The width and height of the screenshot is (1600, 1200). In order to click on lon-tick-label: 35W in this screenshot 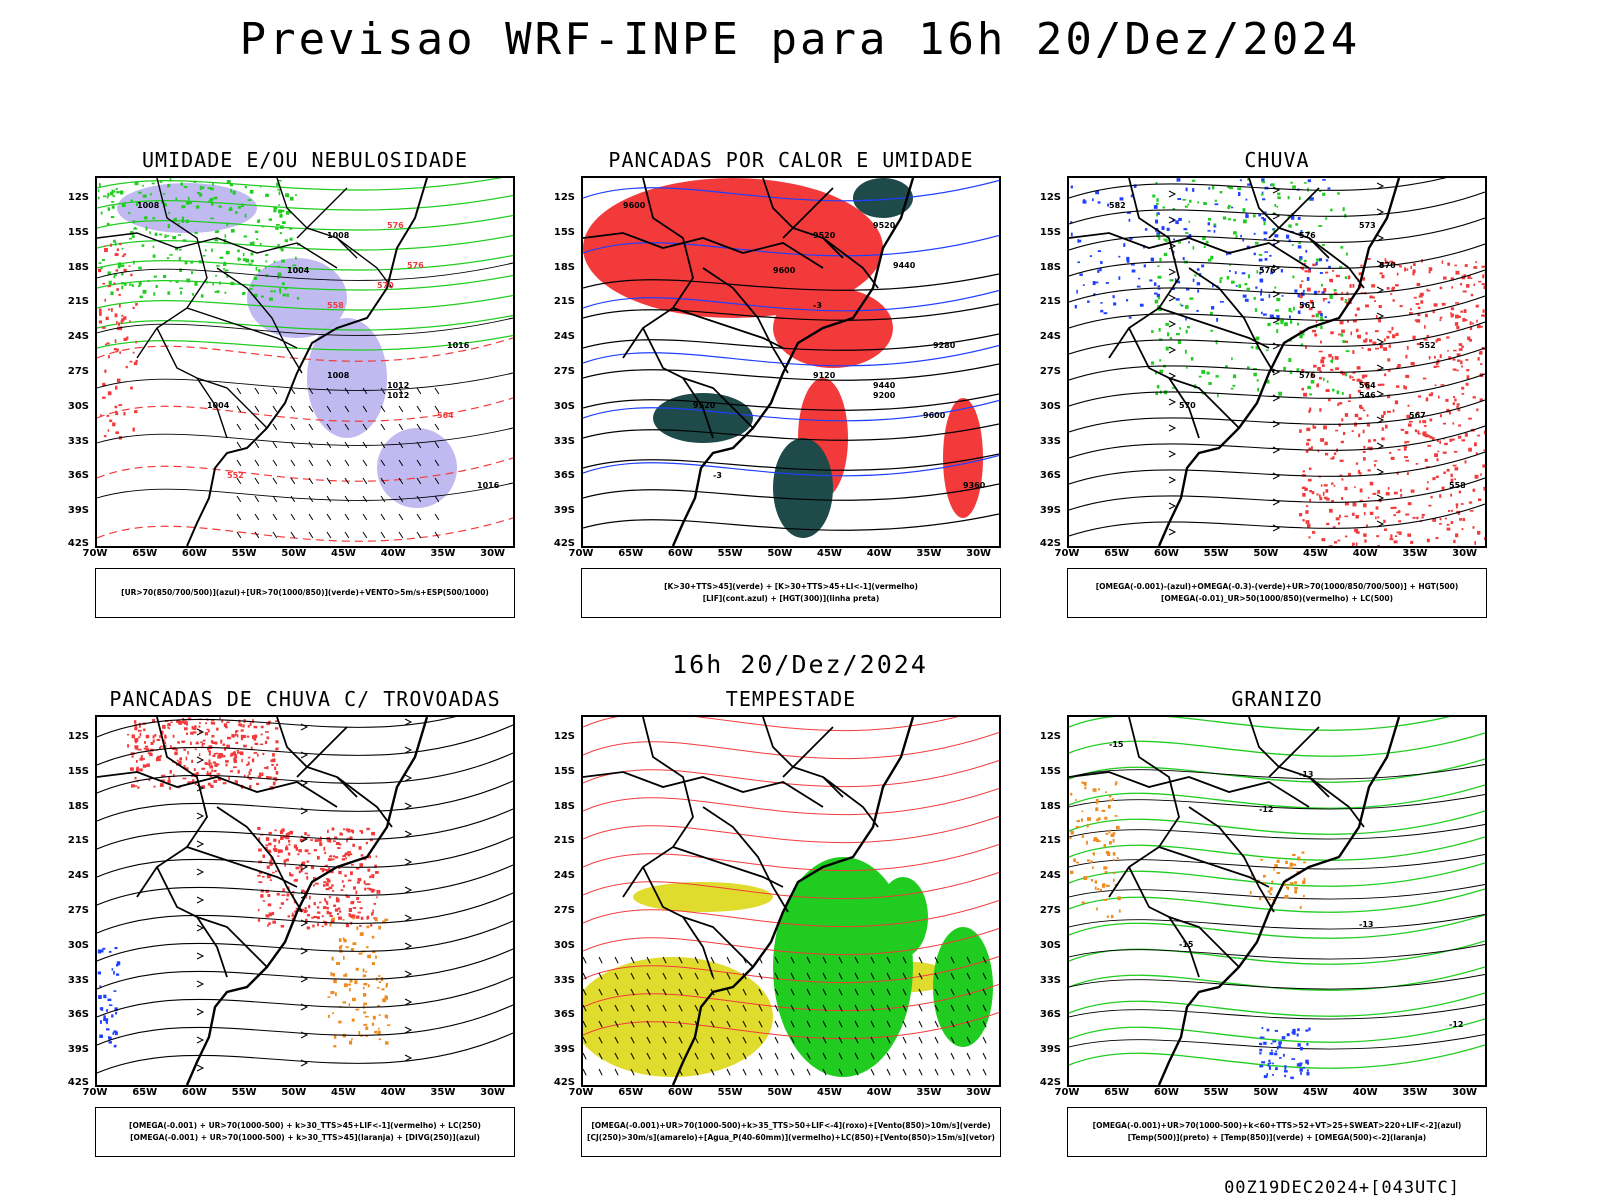, I will do `click(929, 1092)`.